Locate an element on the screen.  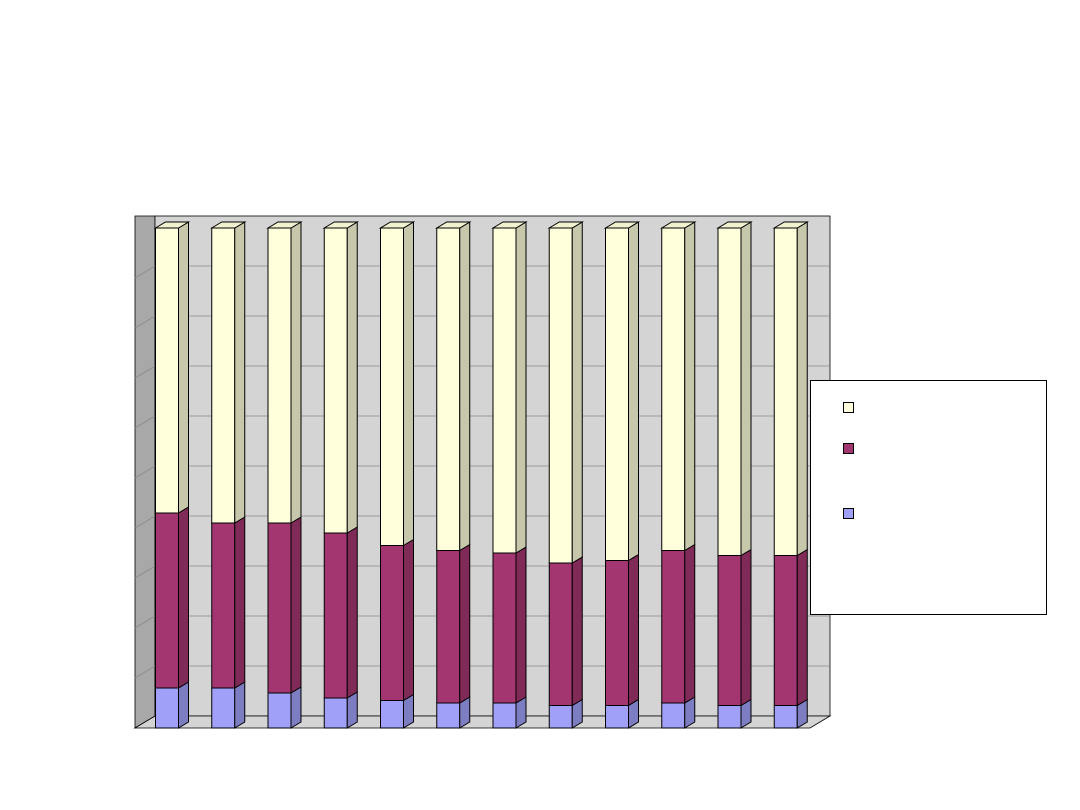
legend-item-top-series is located at coordinates (854, 407).